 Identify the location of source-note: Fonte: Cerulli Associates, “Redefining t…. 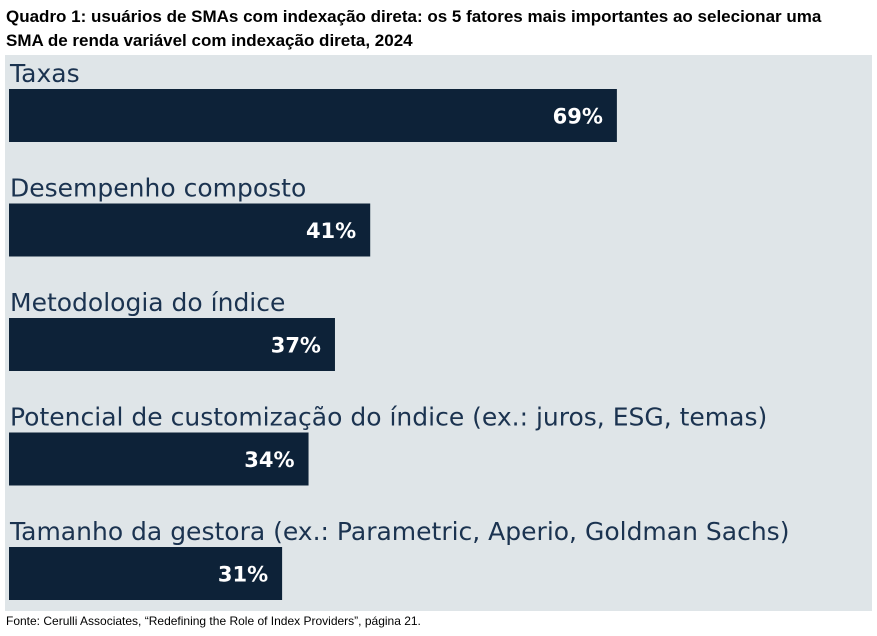
(213, 621).